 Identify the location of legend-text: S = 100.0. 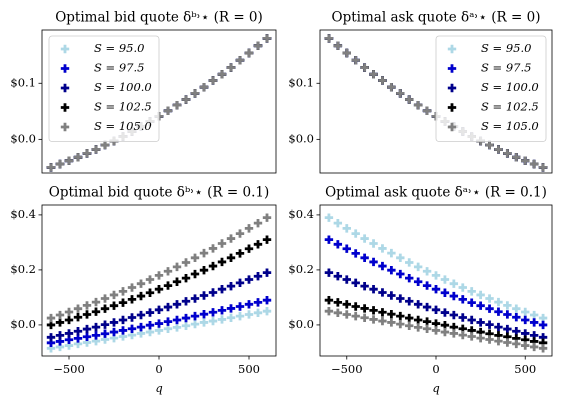
(123, 87).